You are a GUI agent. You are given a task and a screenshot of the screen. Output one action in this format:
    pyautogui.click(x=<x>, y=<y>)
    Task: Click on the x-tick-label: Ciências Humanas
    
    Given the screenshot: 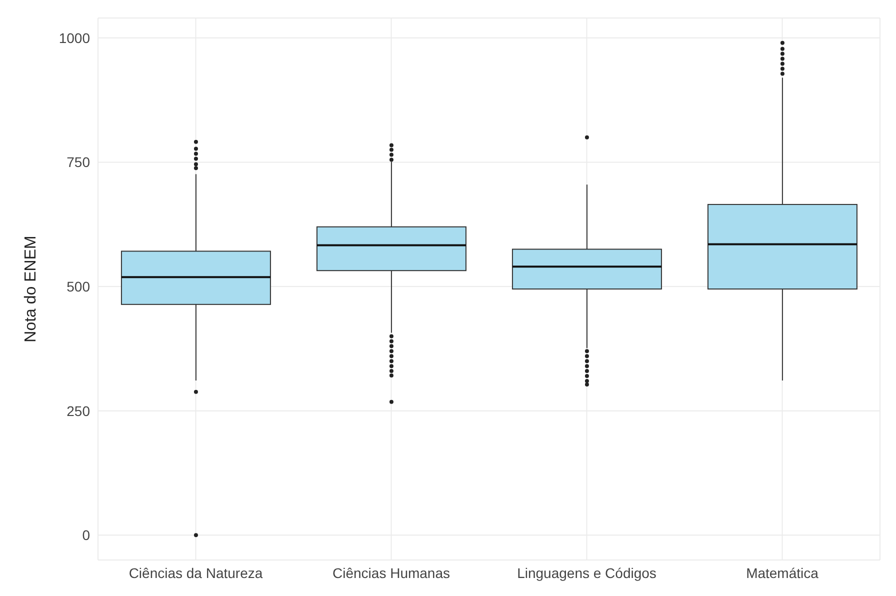 What is the action you would take?
    pyautogui.click(x=391, y=572)
    